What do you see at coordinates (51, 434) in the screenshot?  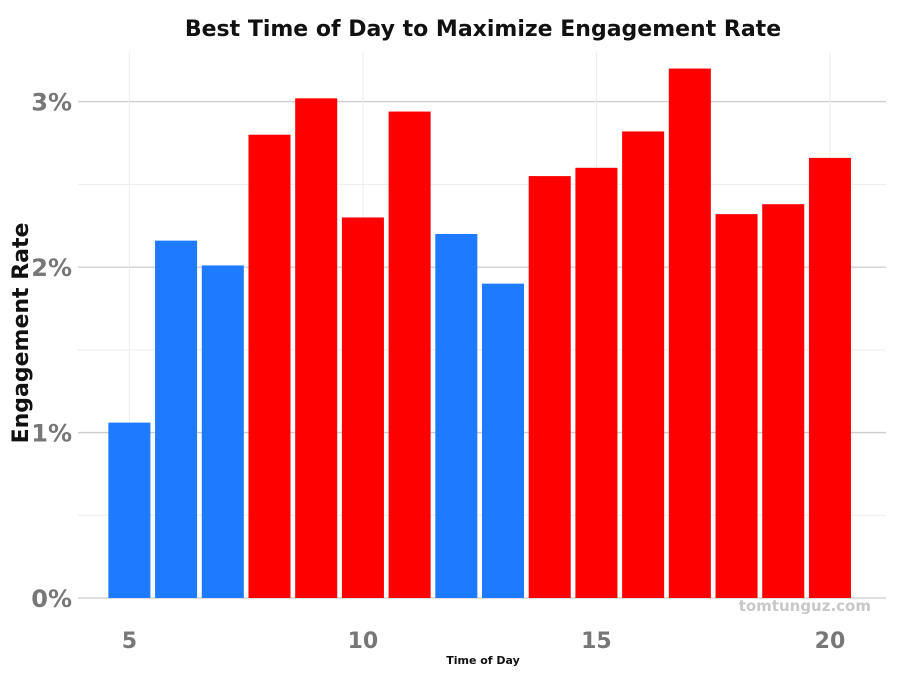 I see `y-tick-label: 1%` at bounding box center [51, 434].